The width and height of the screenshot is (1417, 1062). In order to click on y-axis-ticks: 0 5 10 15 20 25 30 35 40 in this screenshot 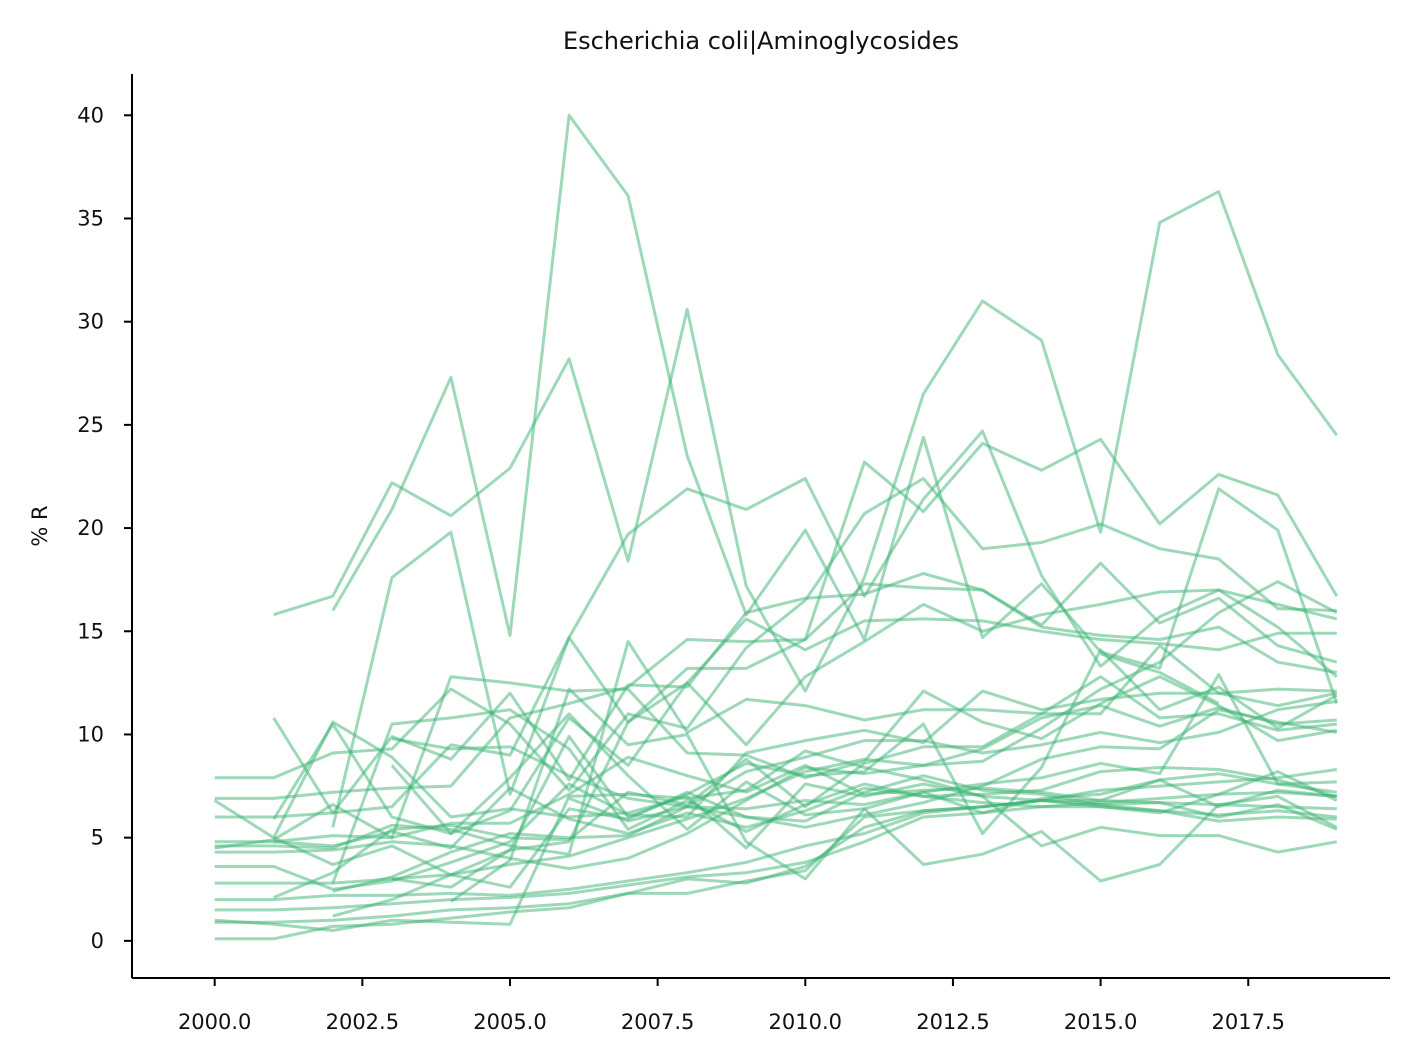, I will do `click(104, 528)`.